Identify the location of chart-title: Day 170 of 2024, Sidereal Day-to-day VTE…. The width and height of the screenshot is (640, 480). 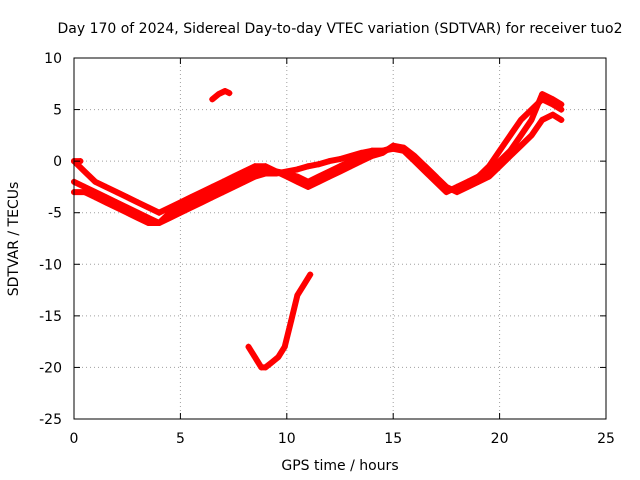
(339, 29).